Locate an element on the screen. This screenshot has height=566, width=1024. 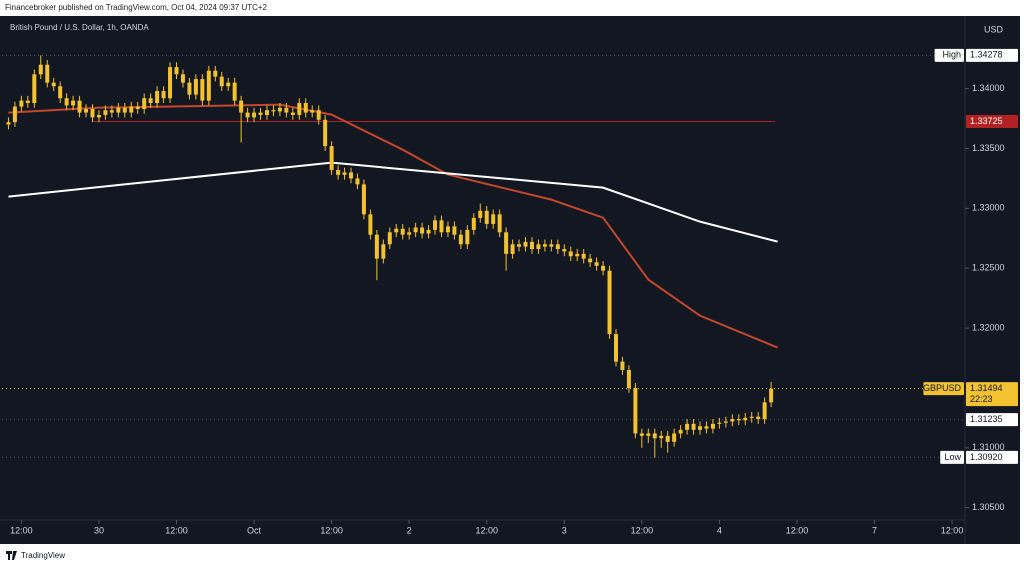
x-tick-label: 4 is located at coordinates (719, 530).